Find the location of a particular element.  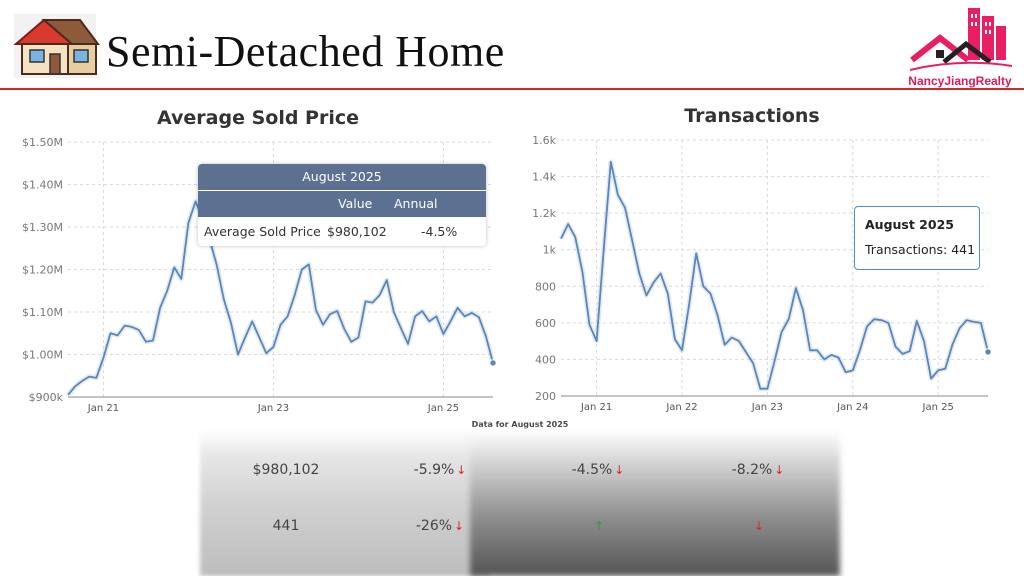

y-tick-label: $1.40M is located at coordinates (42, 185).